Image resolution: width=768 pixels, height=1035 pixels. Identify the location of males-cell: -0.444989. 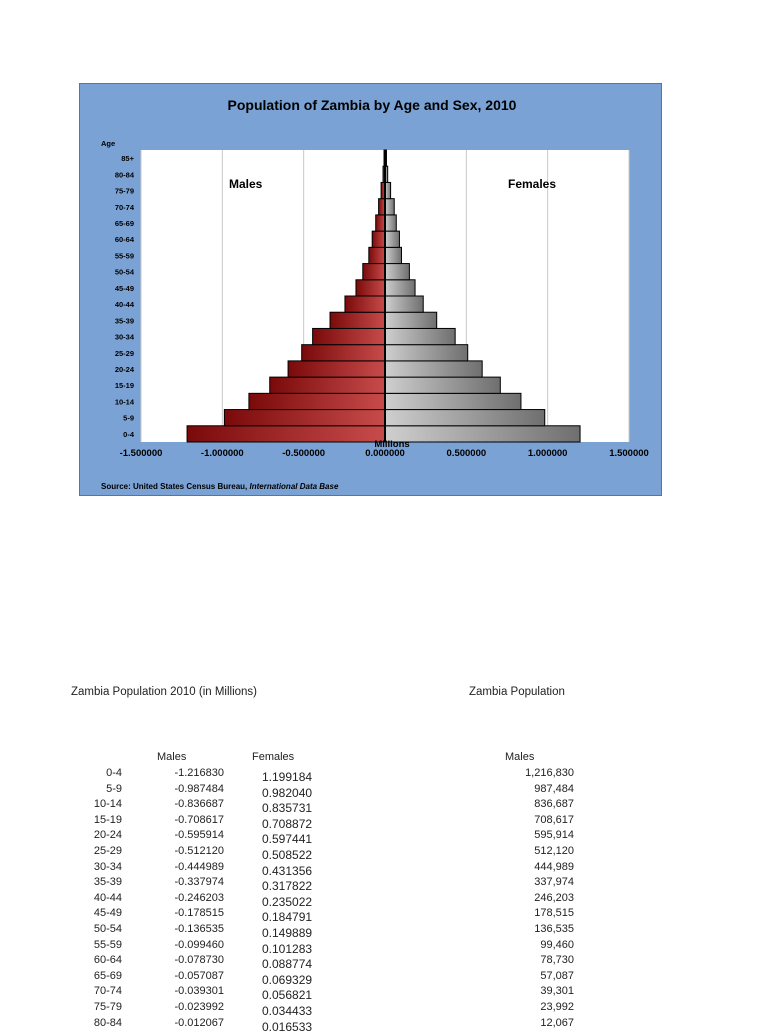
(187, 868).